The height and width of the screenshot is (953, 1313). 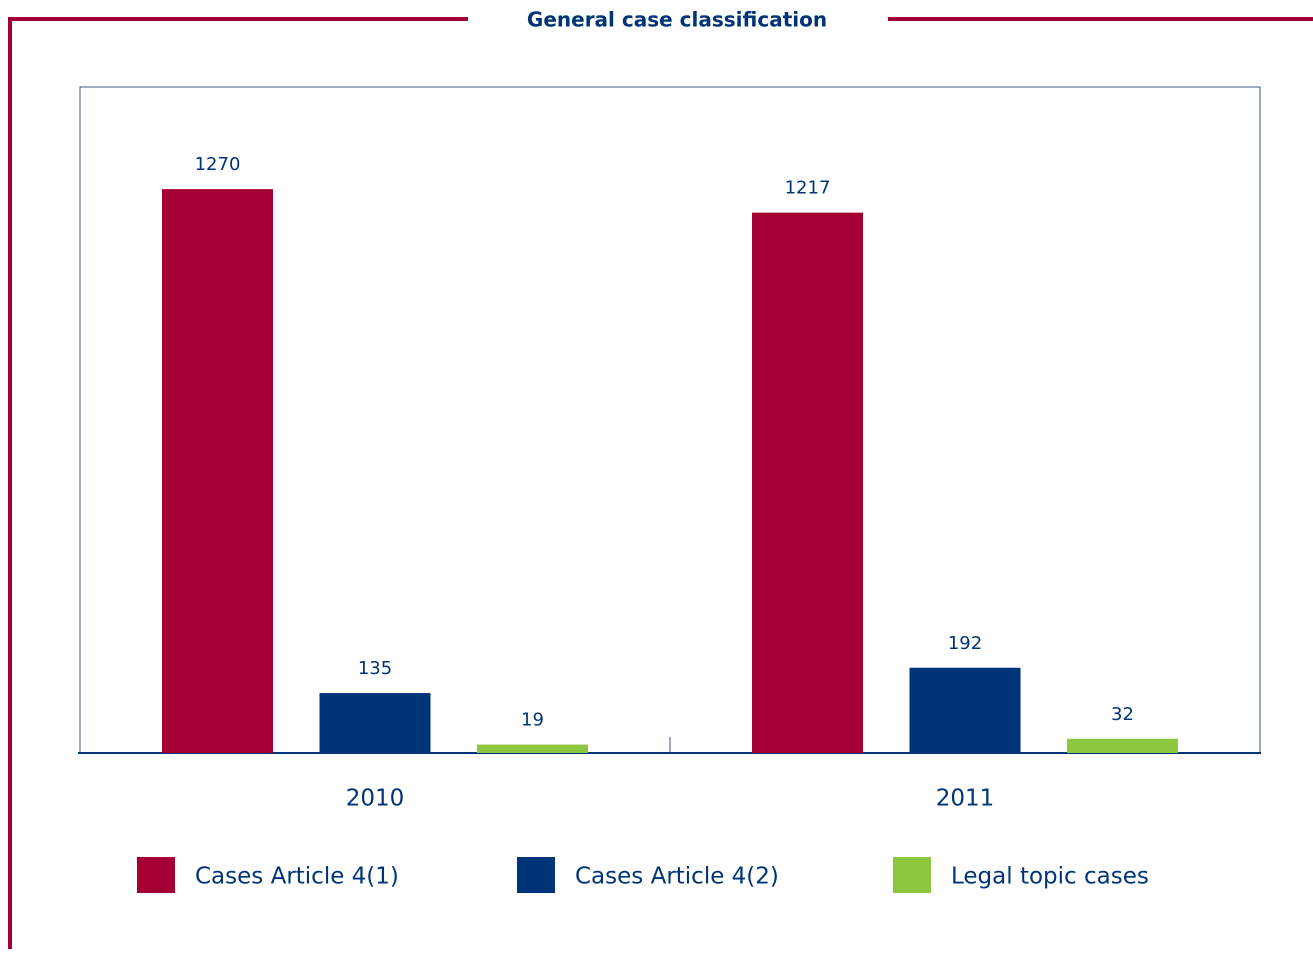 I want to click on legend-label: Cases Article 4(1), so click(x=297, y=877).